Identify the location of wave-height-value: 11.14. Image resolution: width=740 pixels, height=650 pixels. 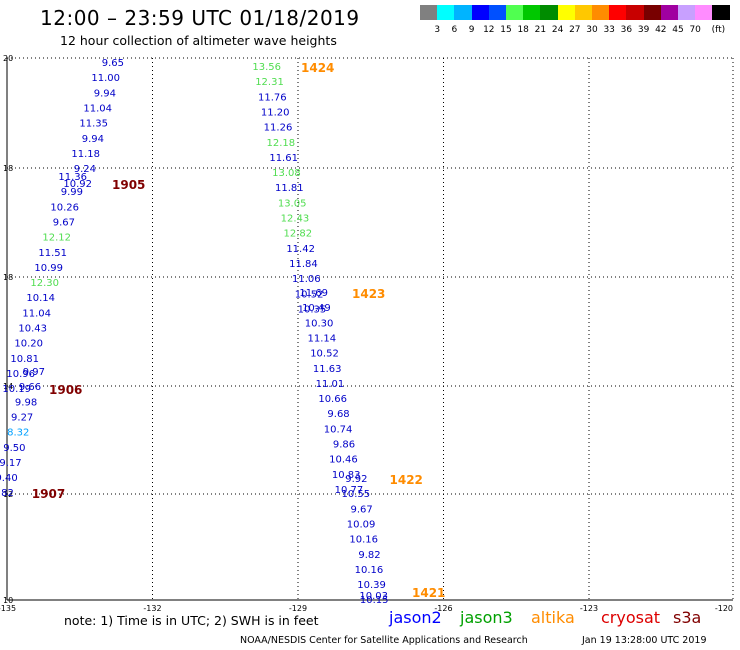
(321, 338).